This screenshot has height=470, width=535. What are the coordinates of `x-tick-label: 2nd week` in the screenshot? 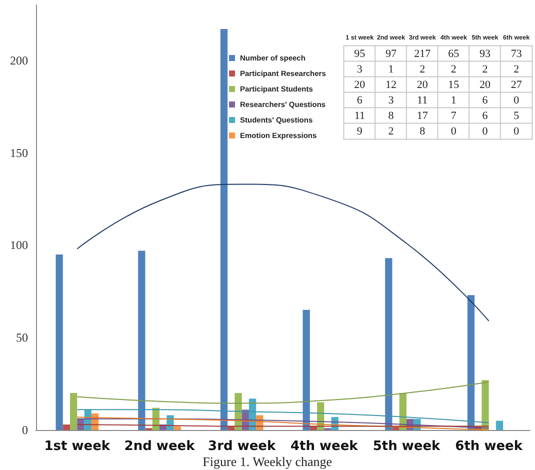 It's located at (160, 446).